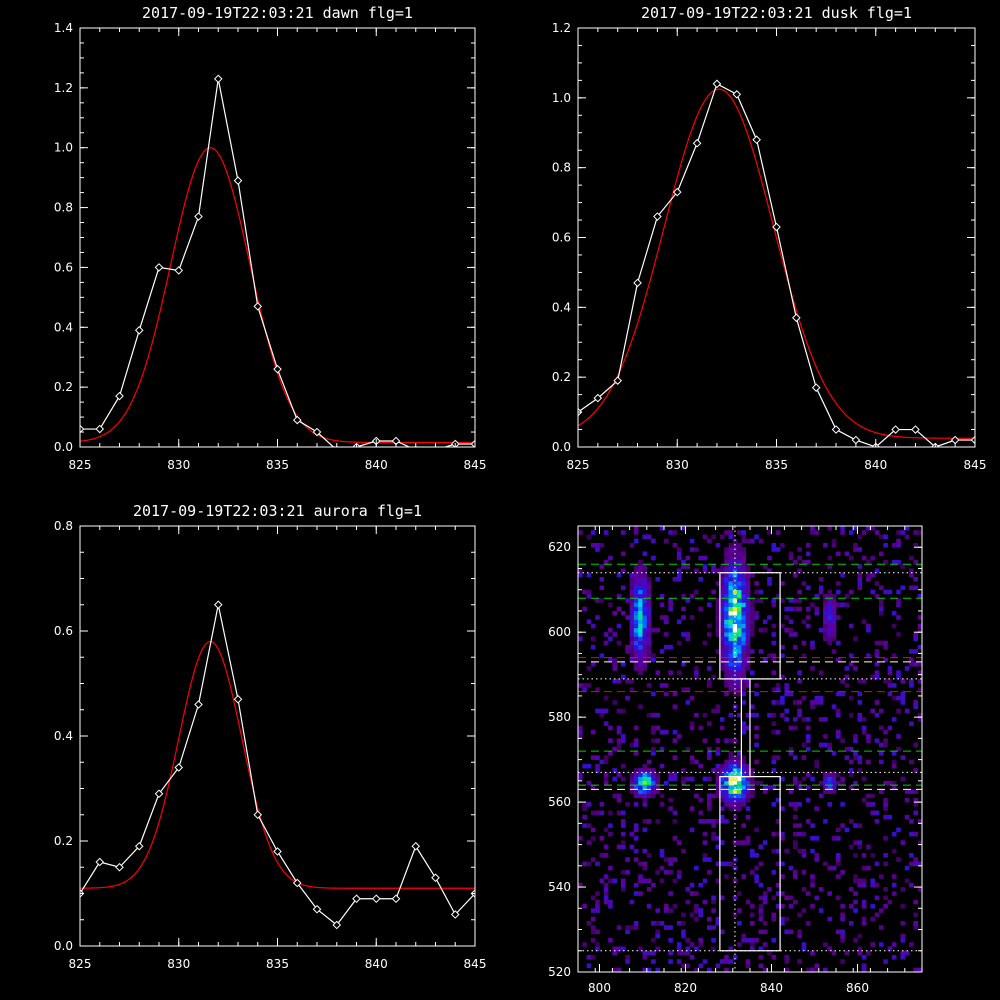 The image size is (1000, 1000). Describe the element at coordinates (559, 887) in the screenshot. I see `y-tick-label: 540` at that location.